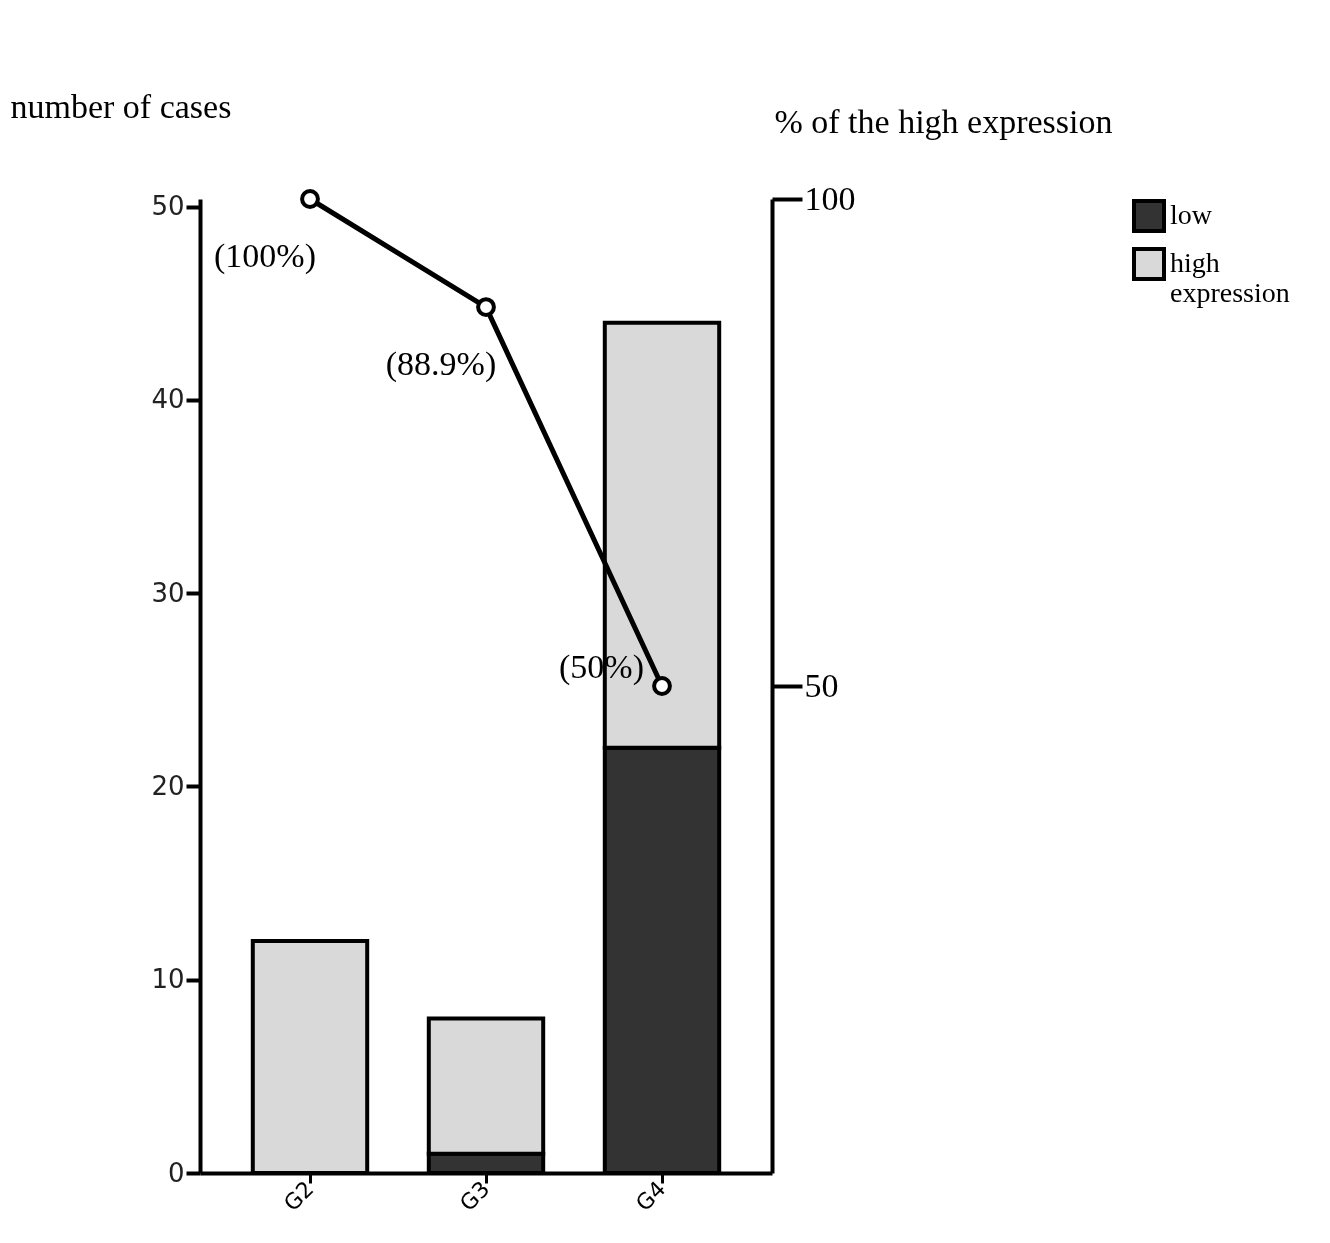 The image size is (1330, 1243). Describe the element at coordinates (441, 364) in the screenshot. I see `data-label: (88.9%)` at that location.